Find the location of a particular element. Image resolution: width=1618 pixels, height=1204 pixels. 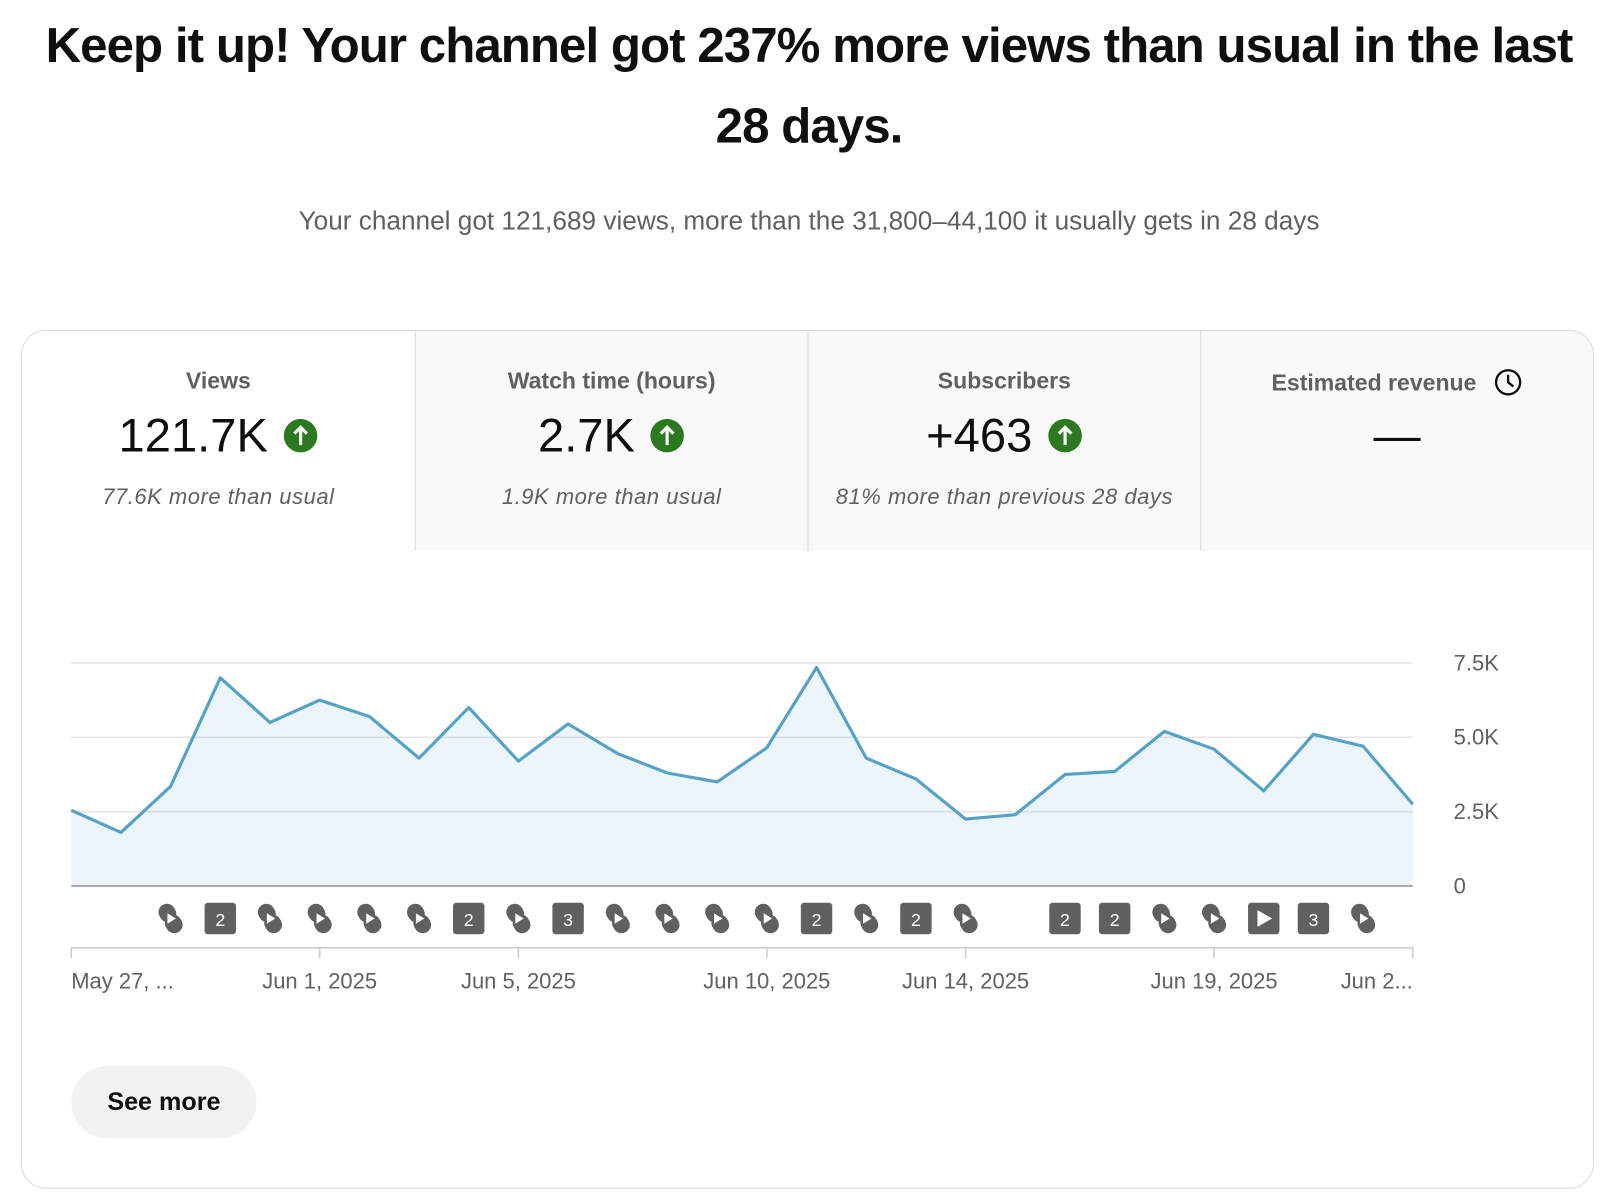

clock-icon is located at coordinates (1508, 382).